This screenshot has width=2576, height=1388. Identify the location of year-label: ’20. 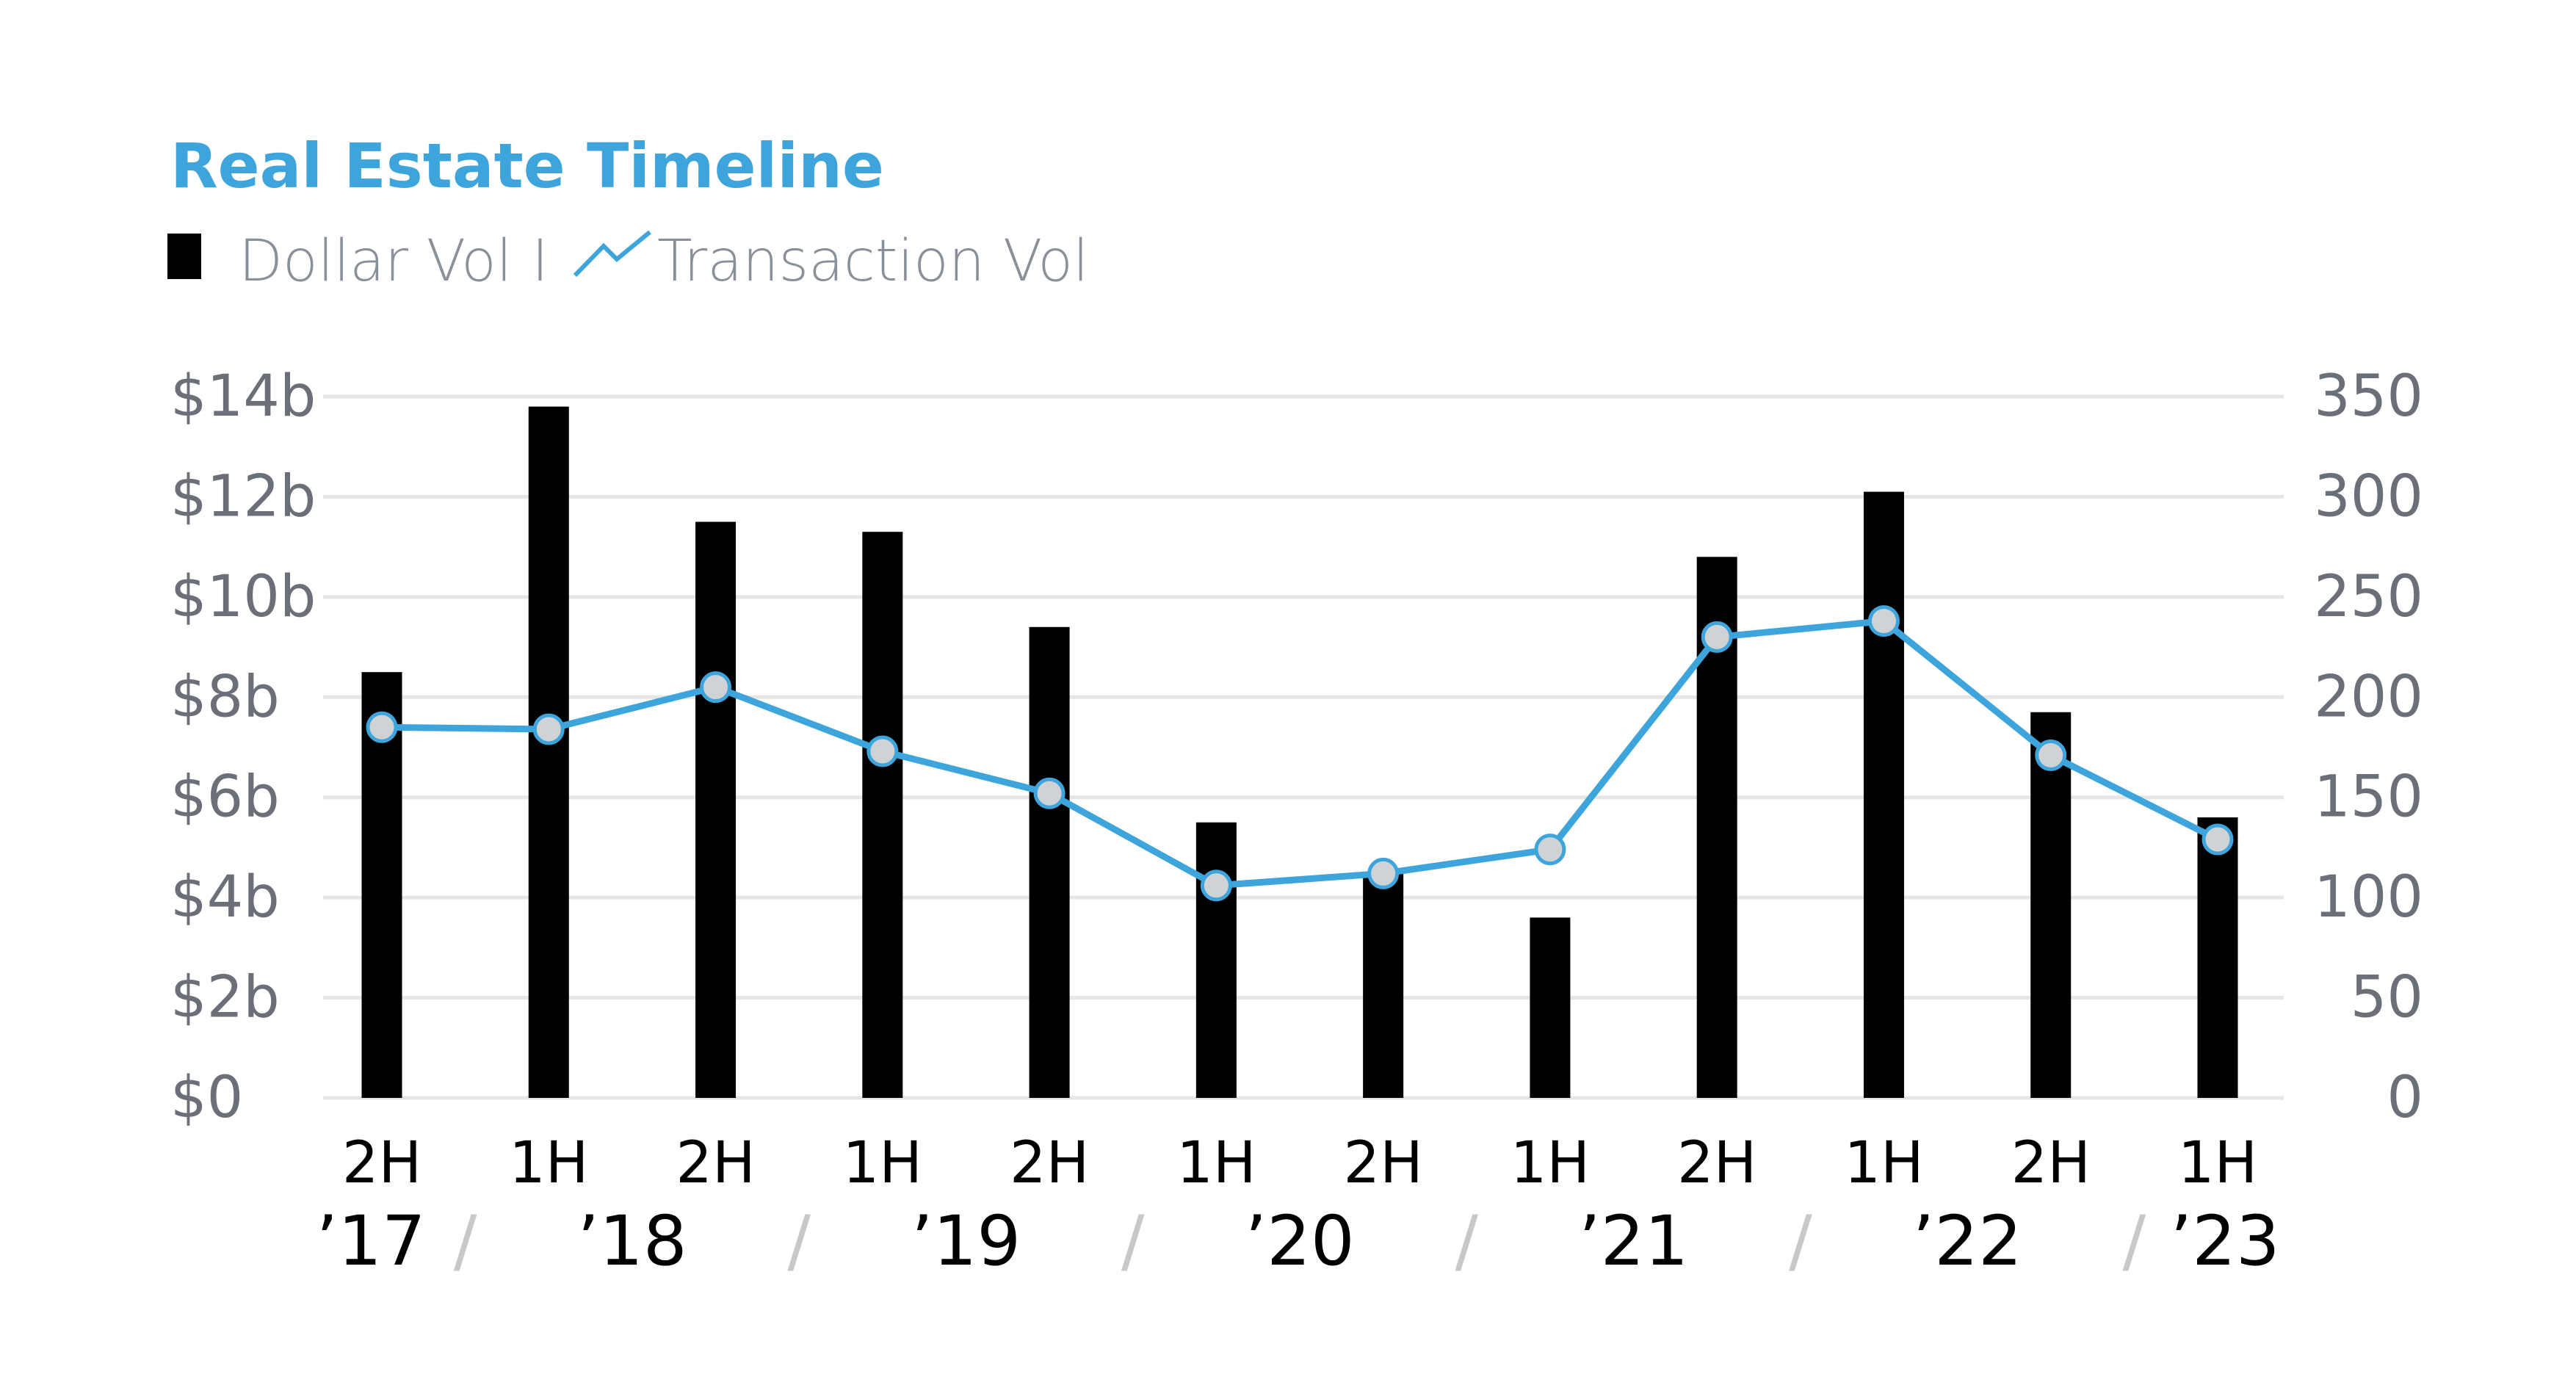
(1300, 1241).